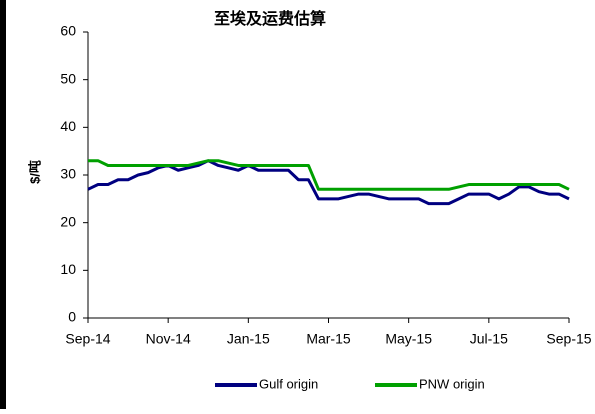  I want to click on x-tick-label: Sep-15, so click(568, 339).